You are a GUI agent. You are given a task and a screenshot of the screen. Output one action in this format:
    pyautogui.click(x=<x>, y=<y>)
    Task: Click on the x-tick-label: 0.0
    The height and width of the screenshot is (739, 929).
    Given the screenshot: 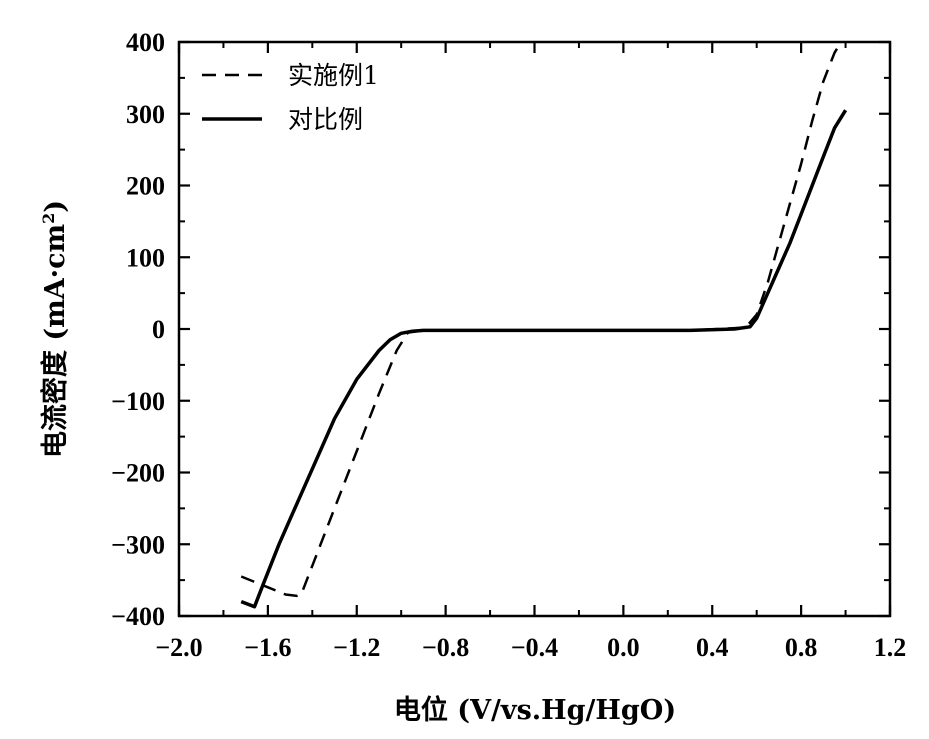 What is the action you would take?
    pyautogui.click(x=623, y=647)
    